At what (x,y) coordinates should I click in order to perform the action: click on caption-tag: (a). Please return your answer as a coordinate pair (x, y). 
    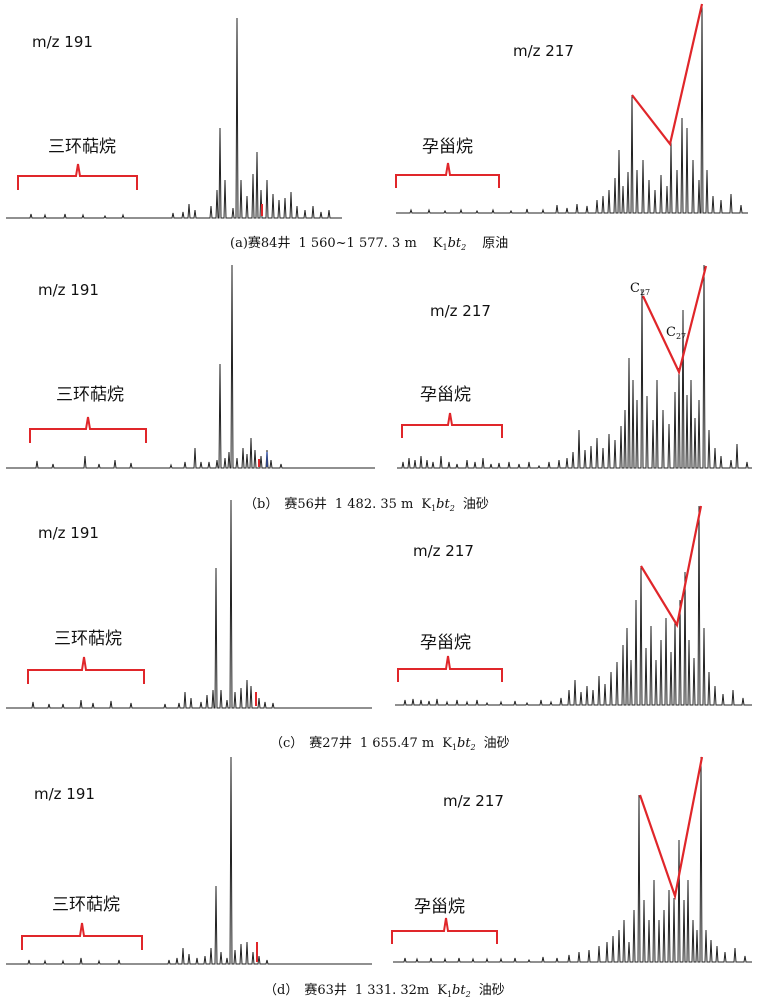
    Looking at the image, I should click on (239, 243).